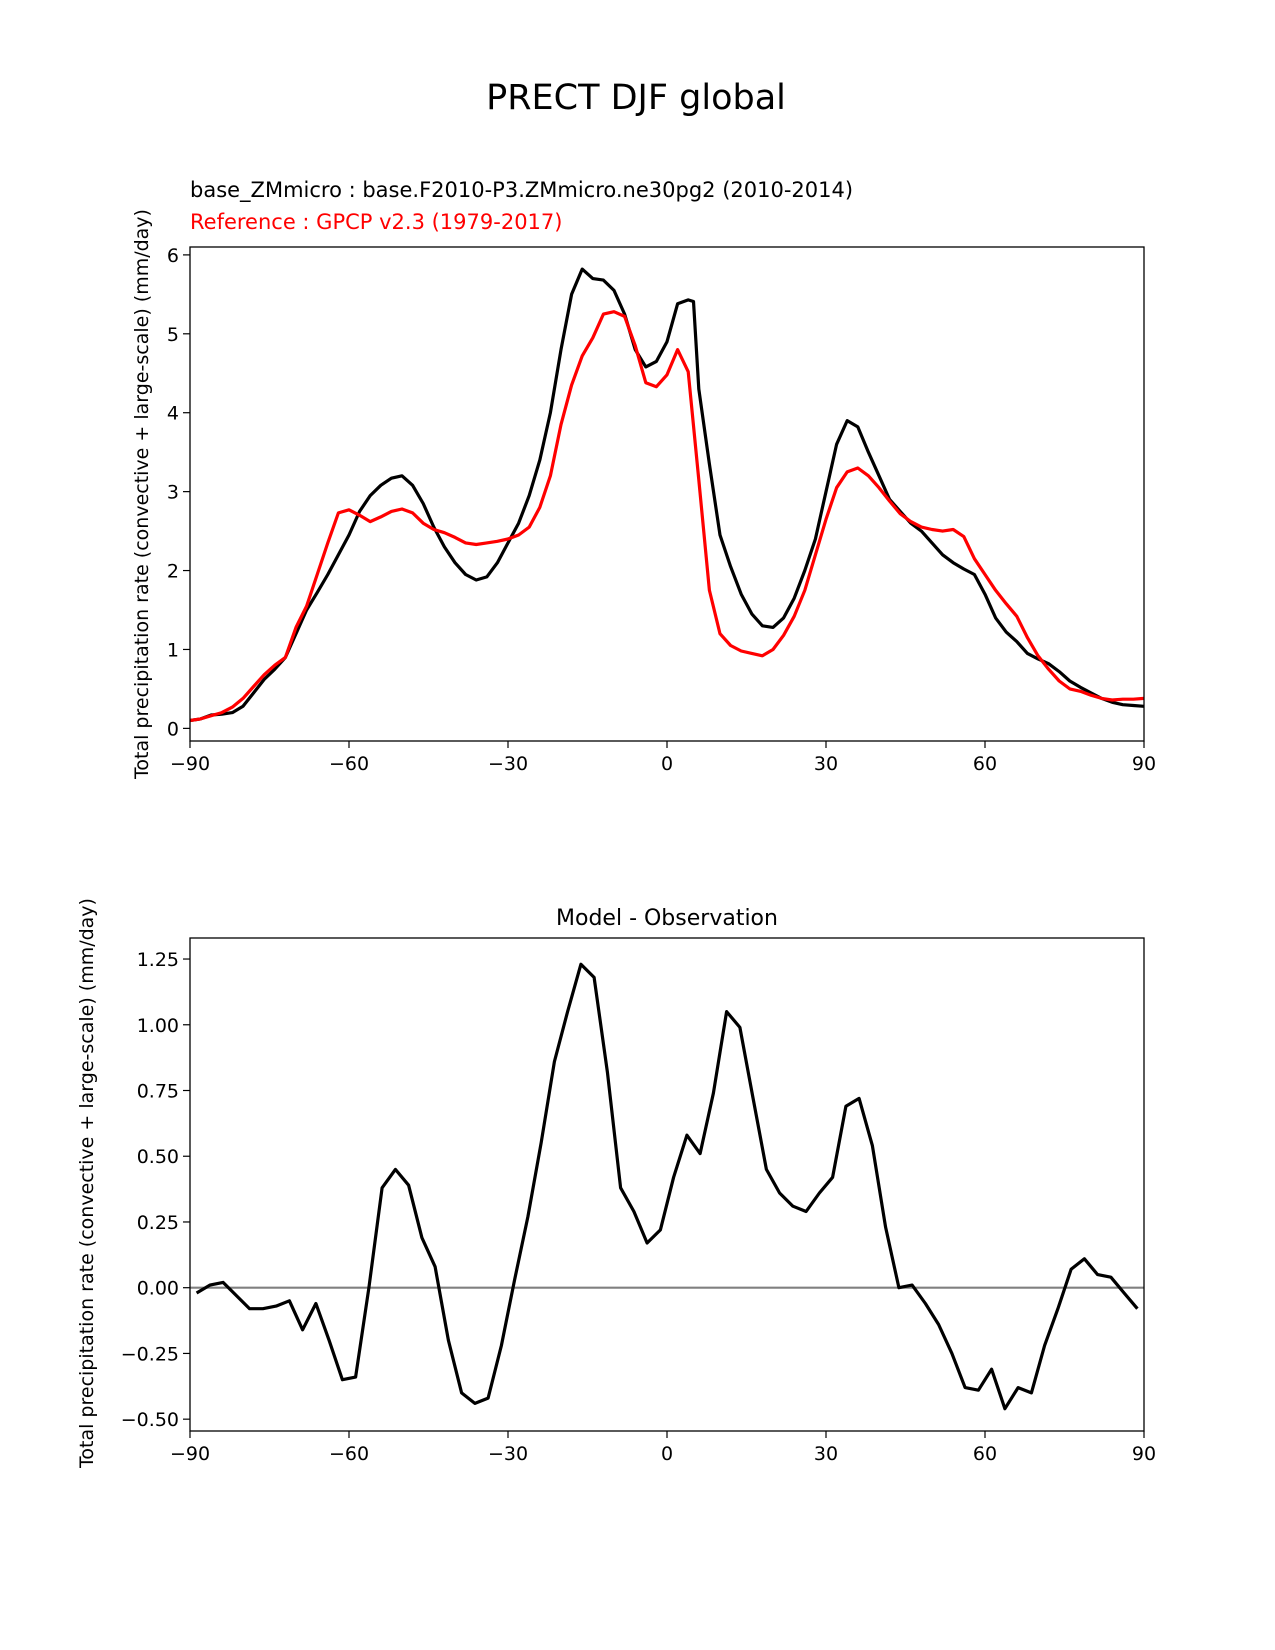 This screenshot has width=1275, height=1650. I want to click on reference-label: Reference : GPCP v2.3 (1979-2017), so click(376, 222).